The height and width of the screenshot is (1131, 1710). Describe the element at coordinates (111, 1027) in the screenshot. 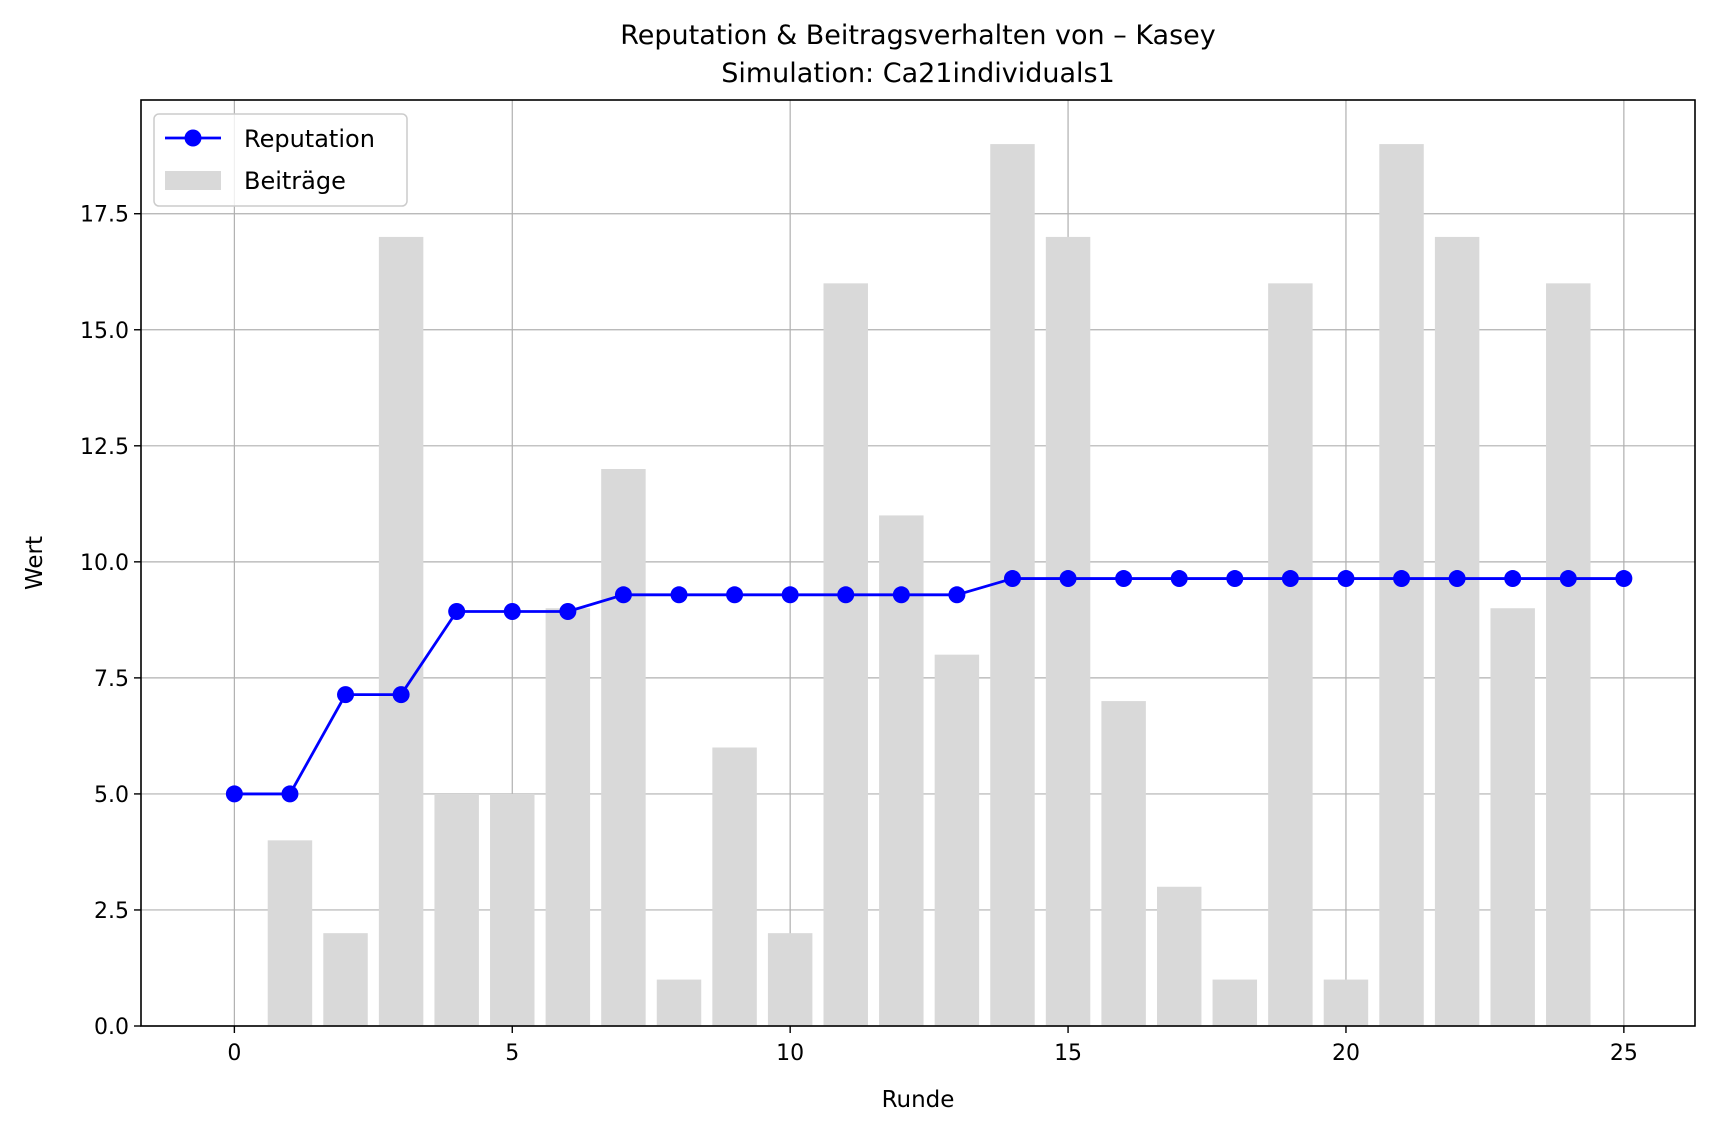

I see `y-tick-label: 0.0` at that location.